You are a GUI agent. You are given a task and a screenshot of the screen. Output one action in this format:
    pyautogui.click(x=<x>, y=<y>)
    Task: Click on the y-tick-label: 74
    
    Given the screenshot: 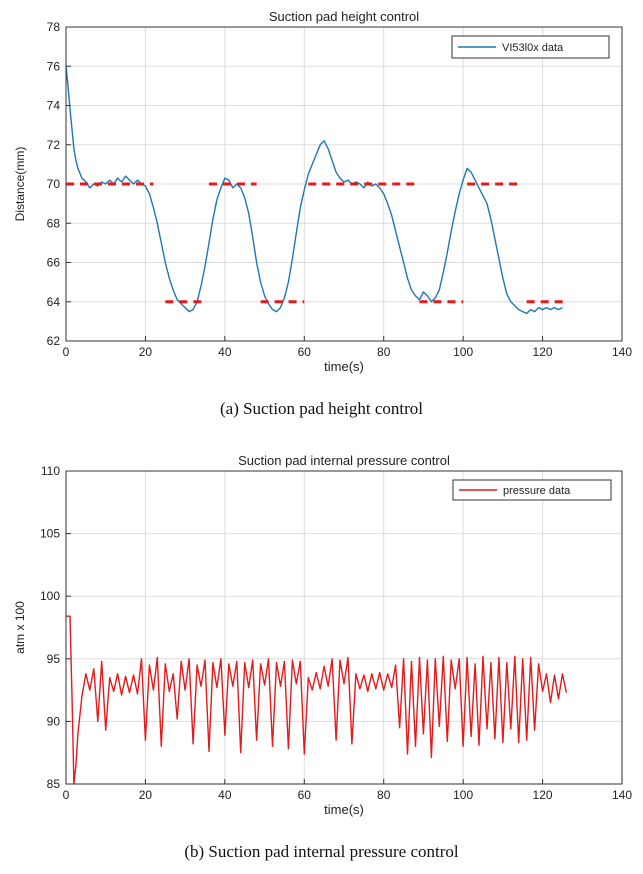 What is the action you would take?
    pyautogui.click(x=54, y=106)
    